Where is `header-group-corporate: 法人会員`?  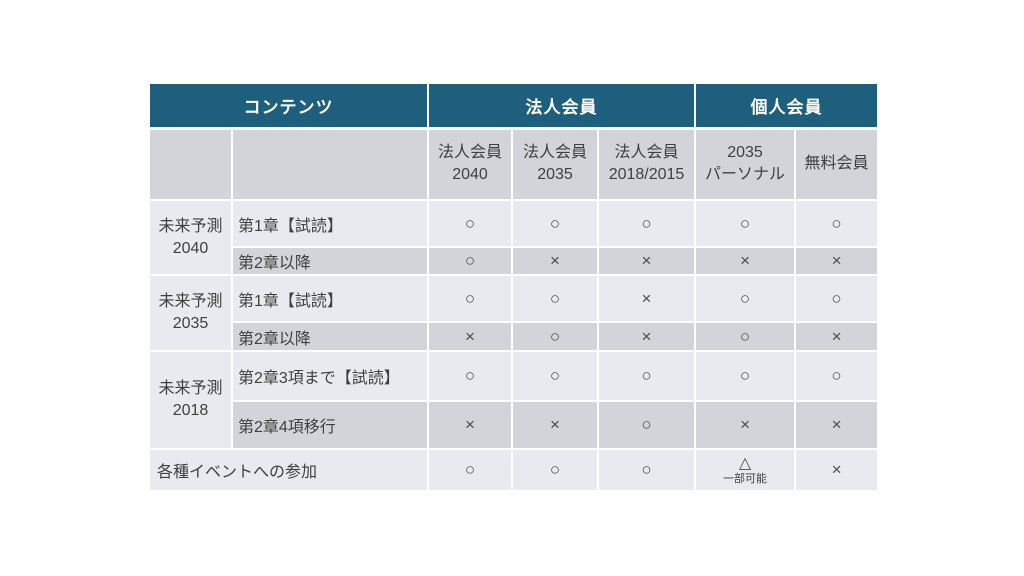
header-group-corporate: 法人会員 is located at coordinates (561, 106).